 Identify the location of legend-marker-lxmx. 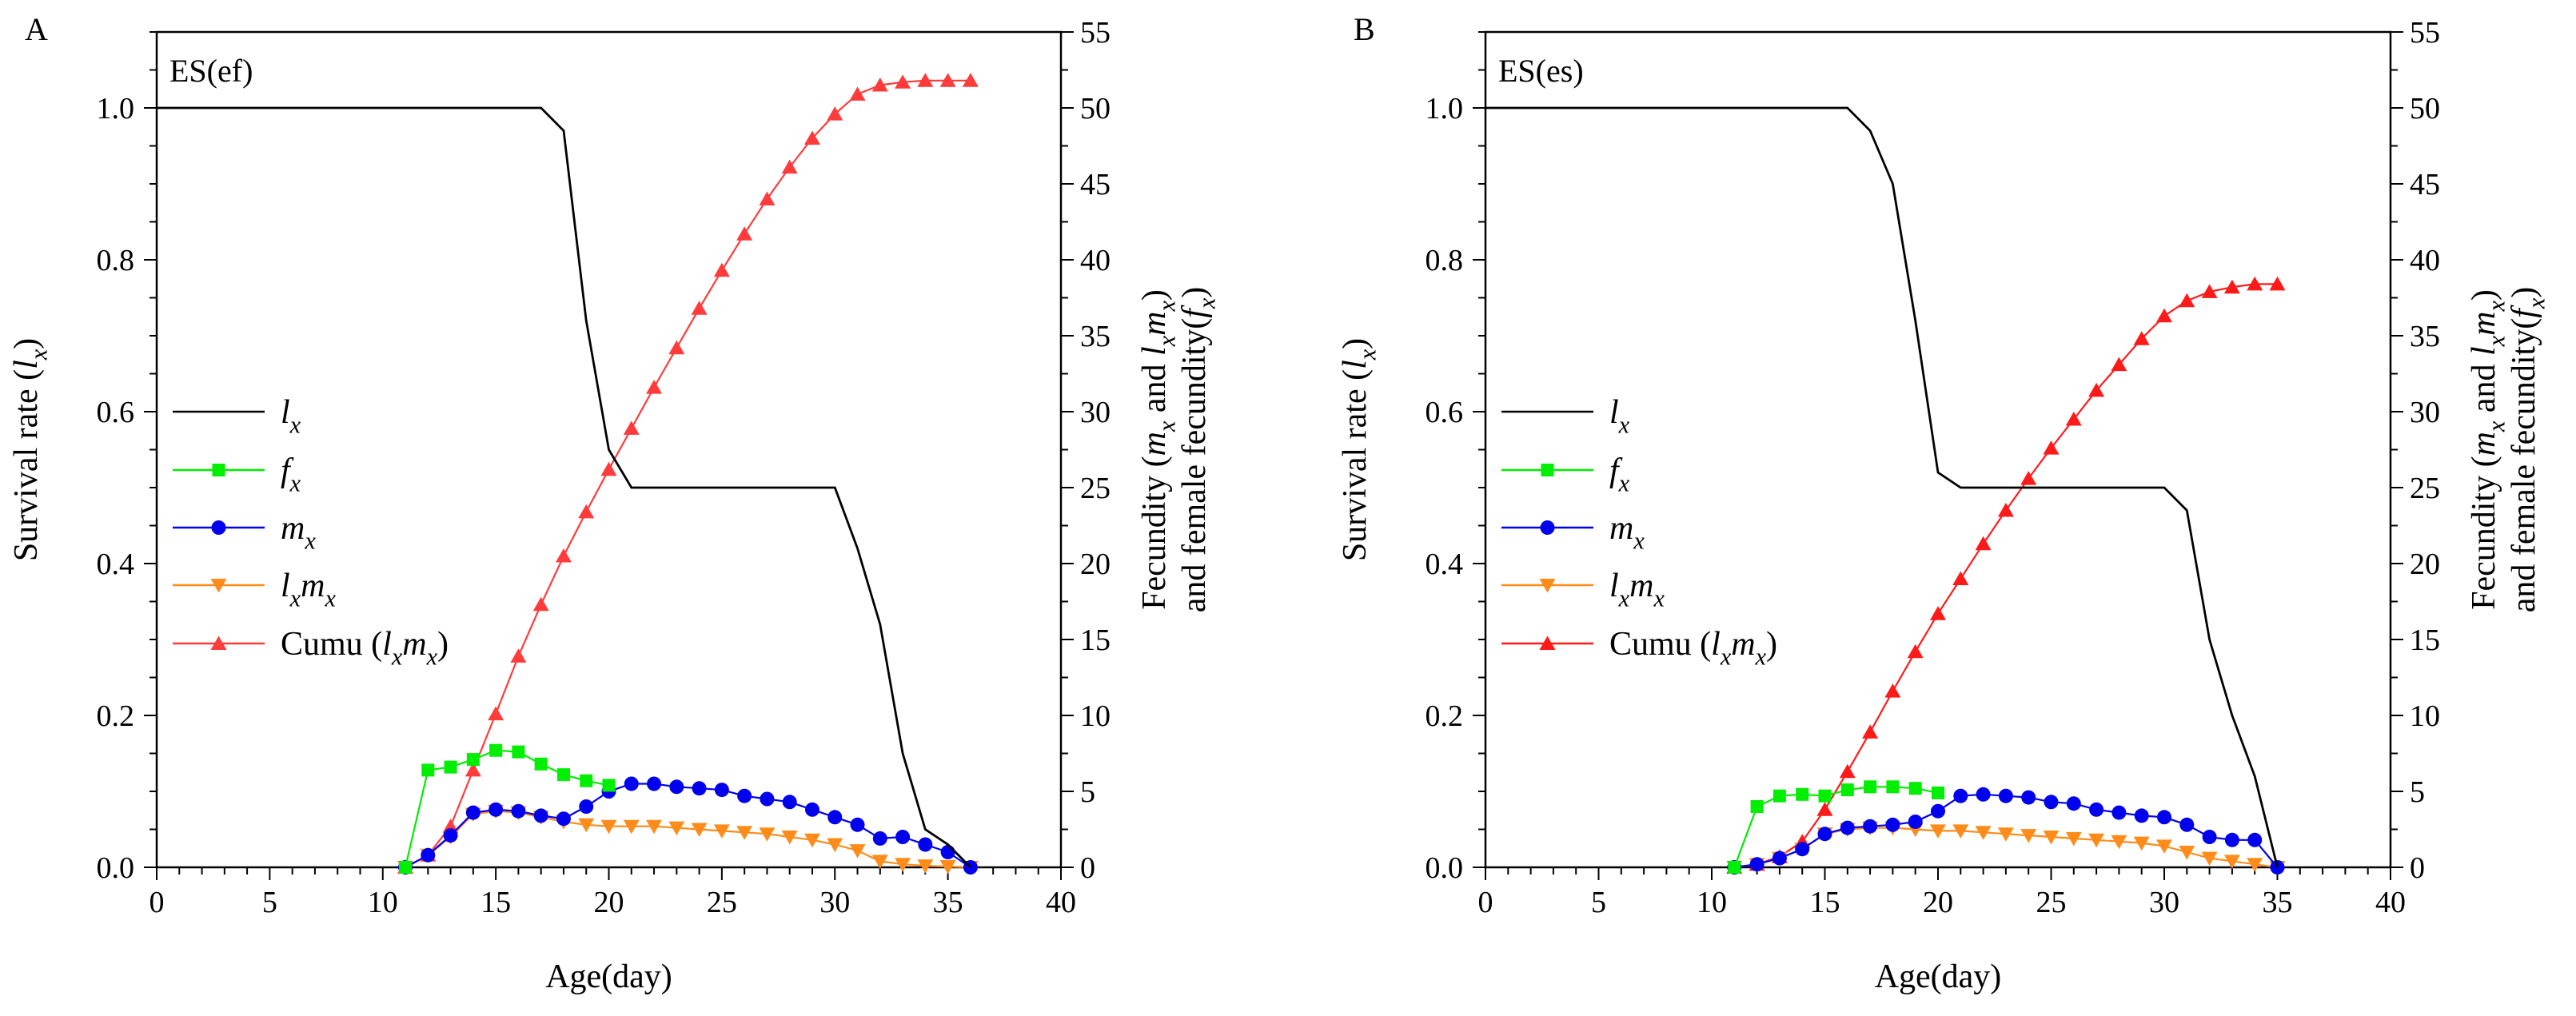
(218, 586).